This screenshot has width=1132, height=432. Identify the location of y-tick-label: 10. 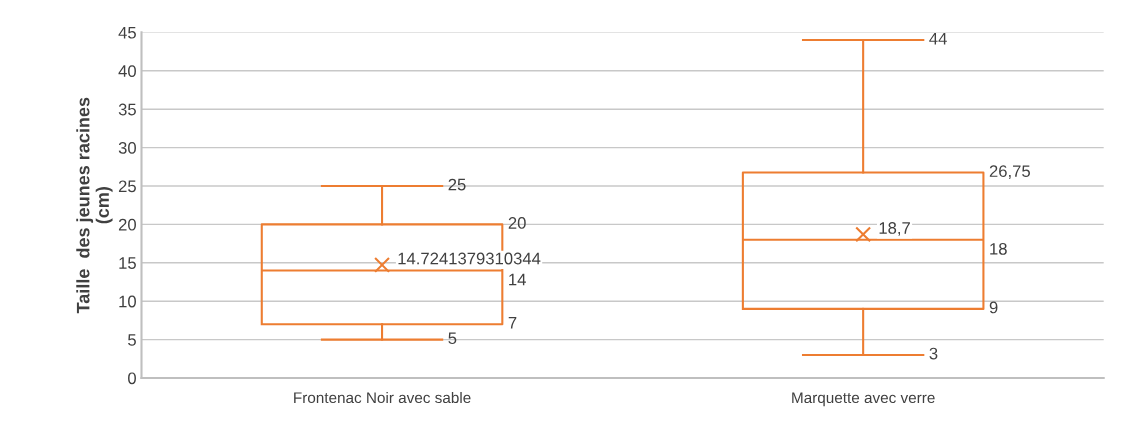
(127, 301).